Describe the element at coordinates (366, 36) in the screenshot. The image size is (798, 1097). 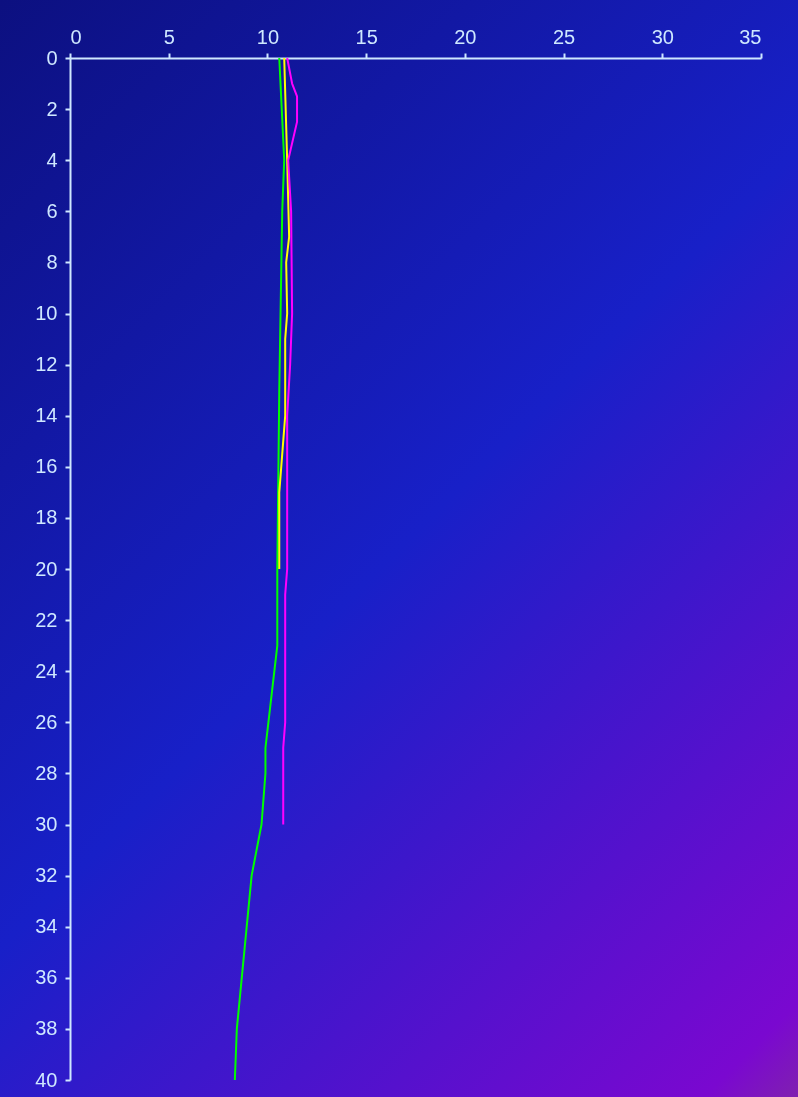
I see `x-tick-label: 15` at that location.